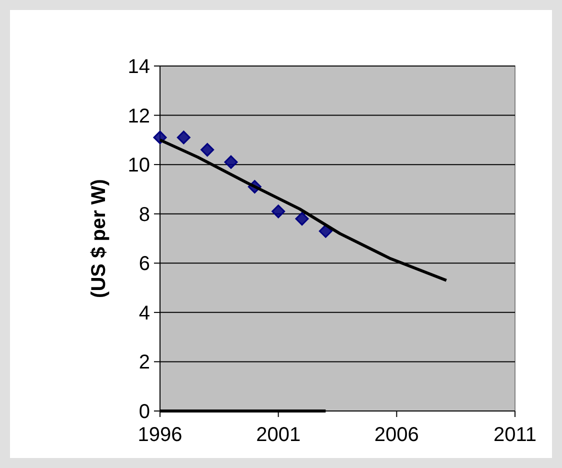 The height and width of the screenshot is (468, 562). Describe the element at coordinates (144, 215) in the screenshot. I see `y-tick-label: 8` at that location.